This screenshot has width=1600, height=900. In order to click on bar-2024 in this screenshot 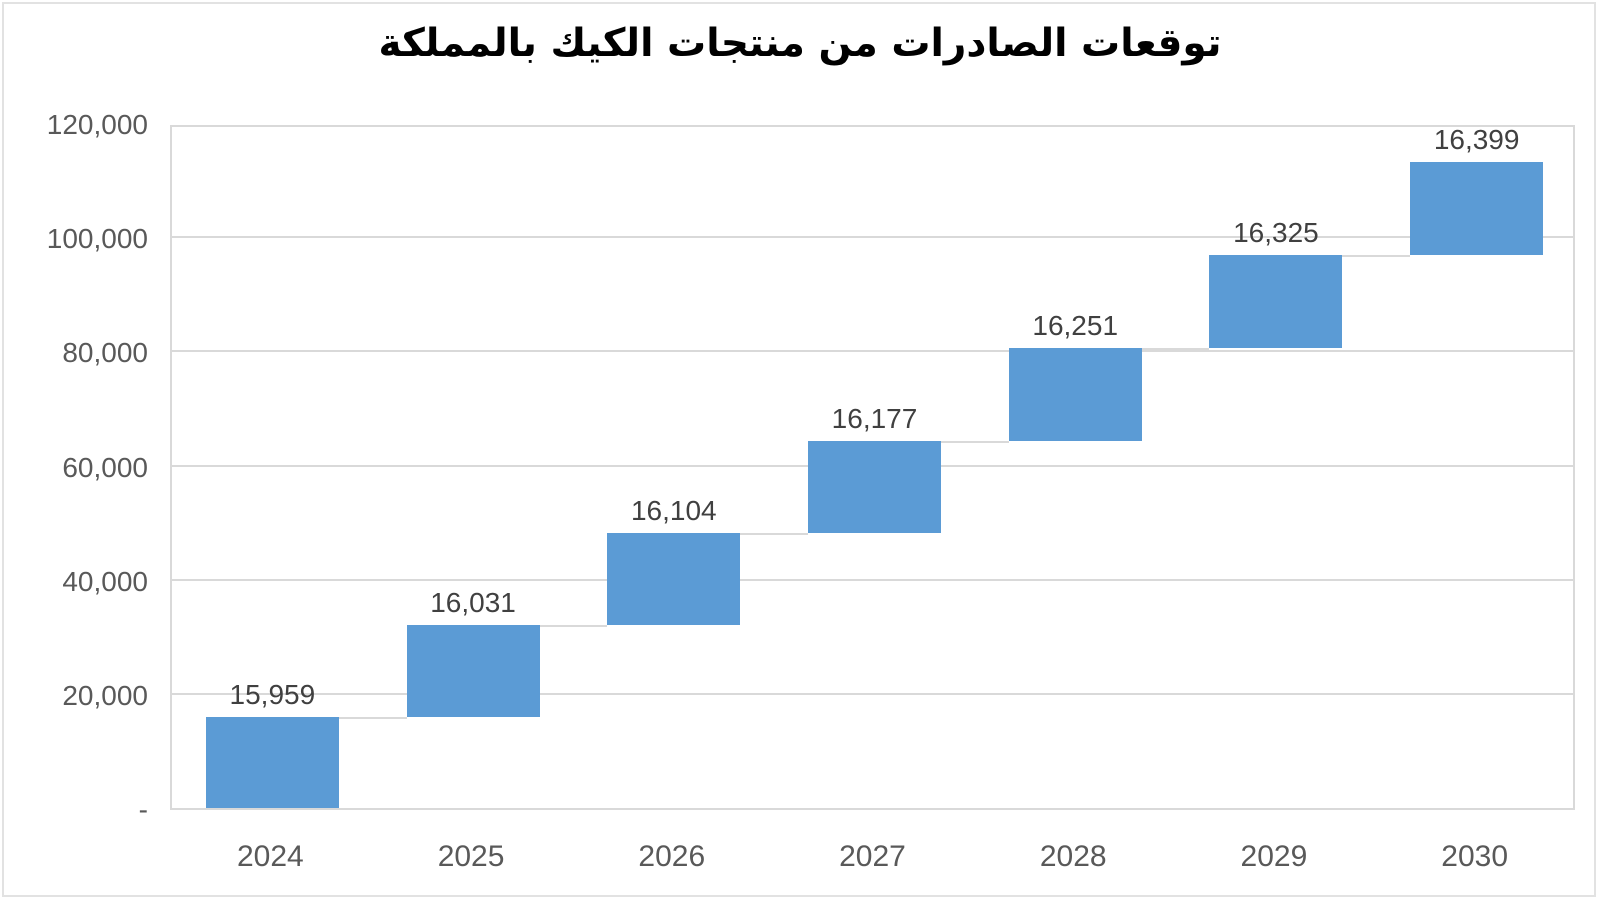, I will do `click(272, 762)`.